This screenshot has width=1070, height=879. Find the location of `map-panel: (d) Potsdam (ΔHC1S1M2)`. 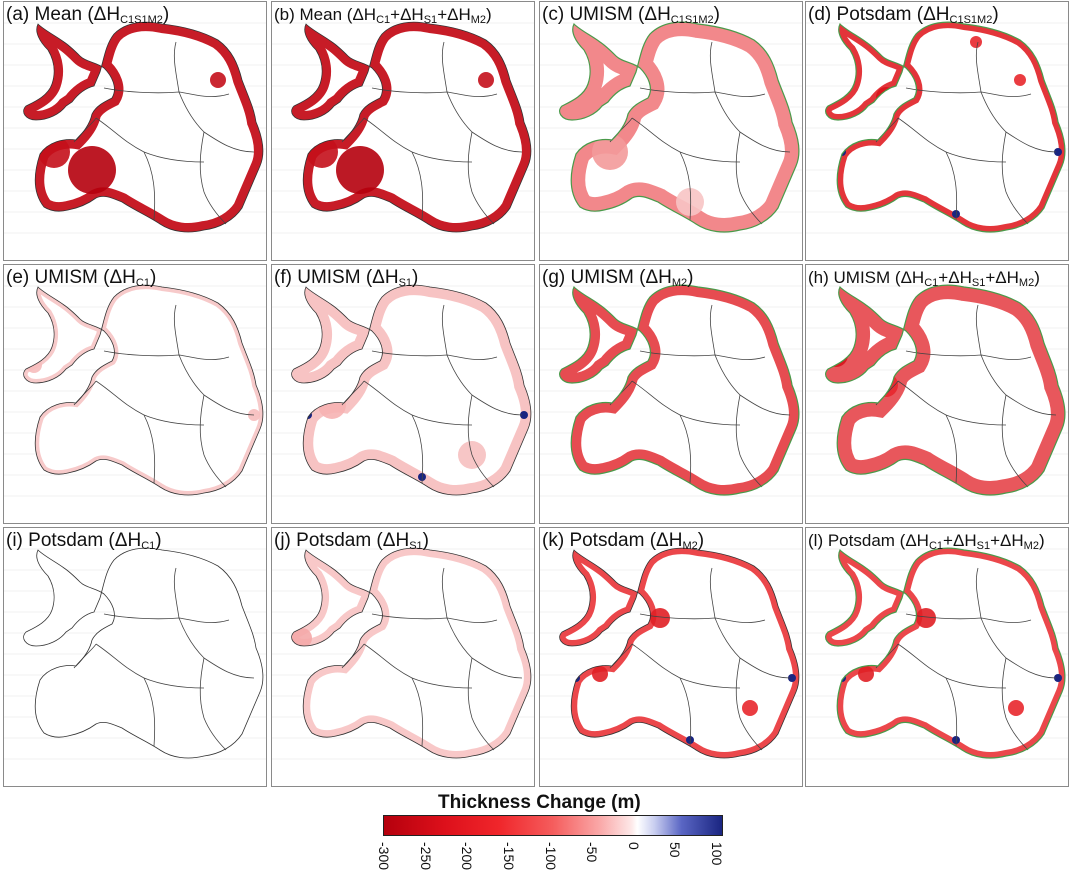

map-panel: (d) Potsdam (ΔHC1S1M2) is located at coordinates (937, 131).